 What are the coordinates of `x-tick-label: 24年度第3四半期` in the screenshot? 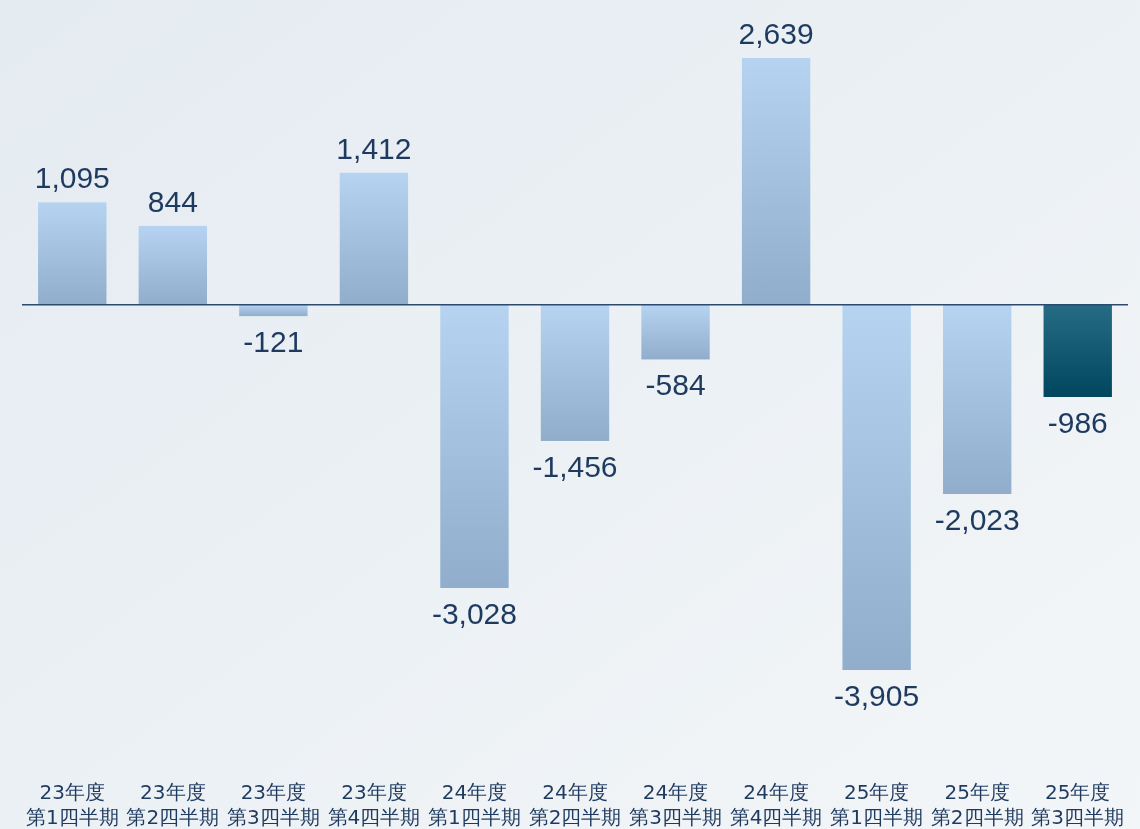 It's located at (675, 804).